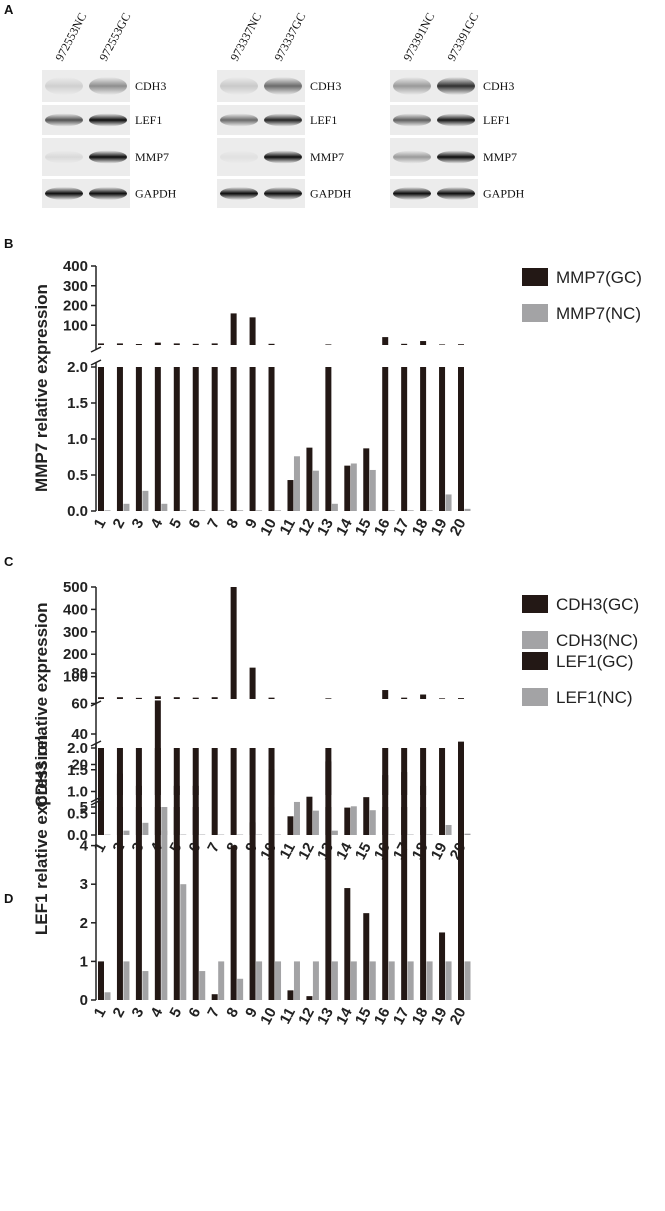 The image size is (665, 1211). What do you see at coordinates (77, 439) in the screenshot?
I see `y-tick-label: 1.0` at bounding box center [77, 439].